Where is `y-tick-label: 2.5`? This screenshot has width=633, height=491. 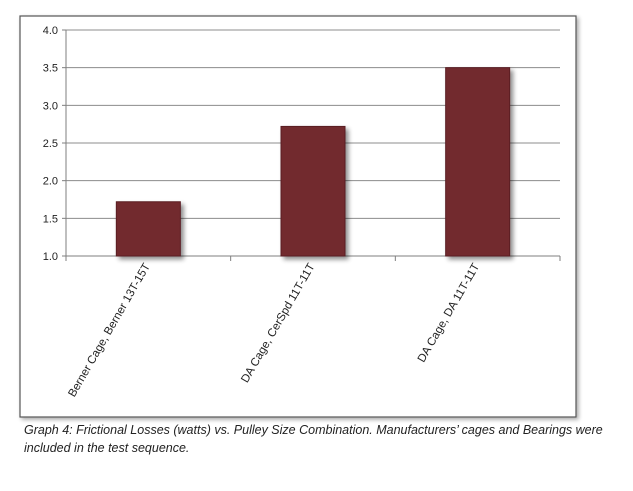 y-tick-label: 2.5 is located at coordinates (50, 144).